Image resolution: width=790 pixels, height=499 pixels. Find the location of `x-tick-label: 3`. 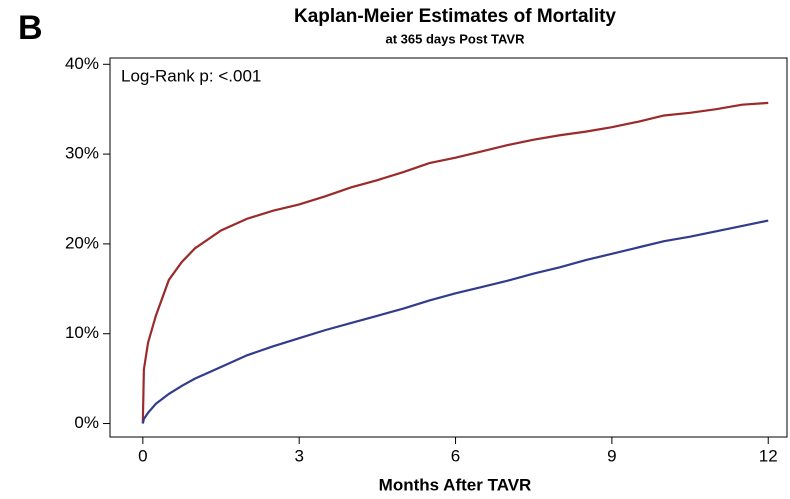

x-tick-label: 3 is located at coordinates (298, 455).